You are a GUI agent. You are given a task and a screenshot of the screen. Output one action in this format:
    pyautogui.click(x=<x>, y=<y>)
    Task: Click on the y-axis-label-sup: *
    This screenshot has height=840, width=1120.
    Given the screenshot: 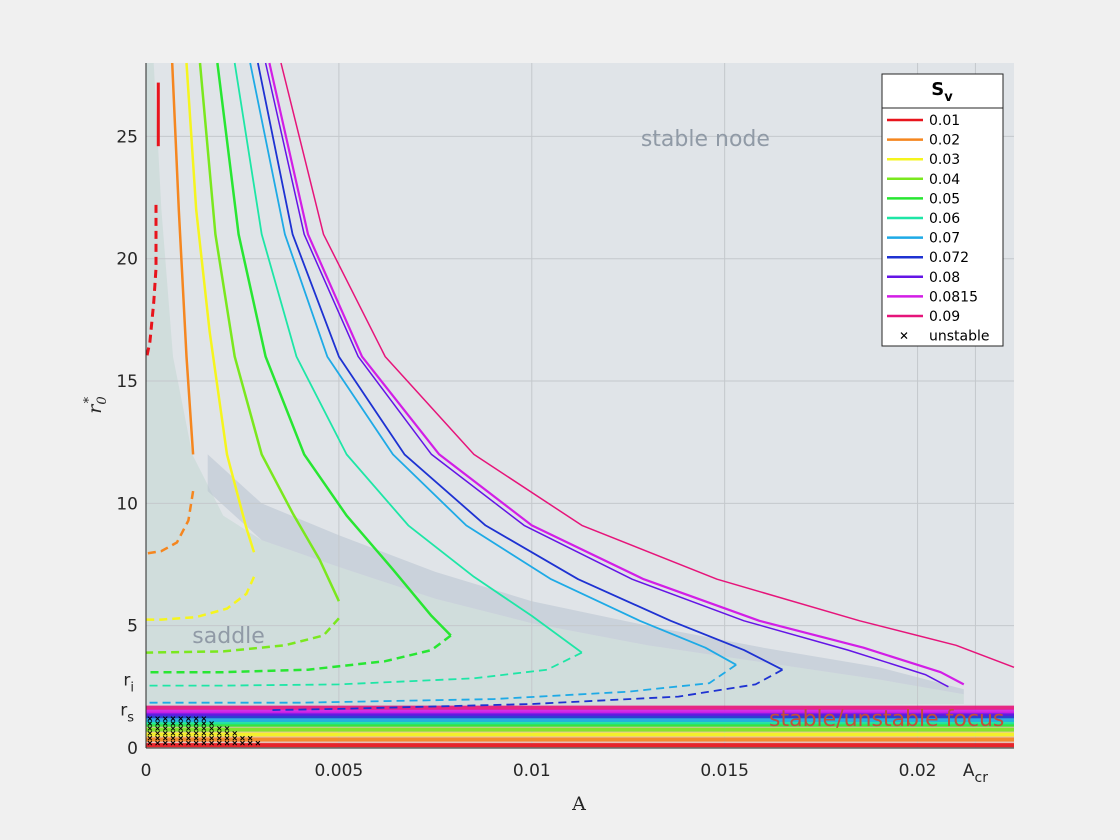 What is the action you would take?
    pyautogui.click(x=89, y=399)
    